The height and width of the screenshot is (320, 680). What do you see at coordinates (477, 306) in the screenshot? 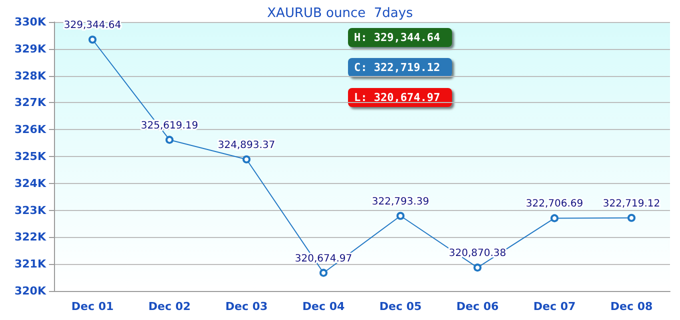
I see `x-tick-label: Dec 06` at bounding box center [477, 306].